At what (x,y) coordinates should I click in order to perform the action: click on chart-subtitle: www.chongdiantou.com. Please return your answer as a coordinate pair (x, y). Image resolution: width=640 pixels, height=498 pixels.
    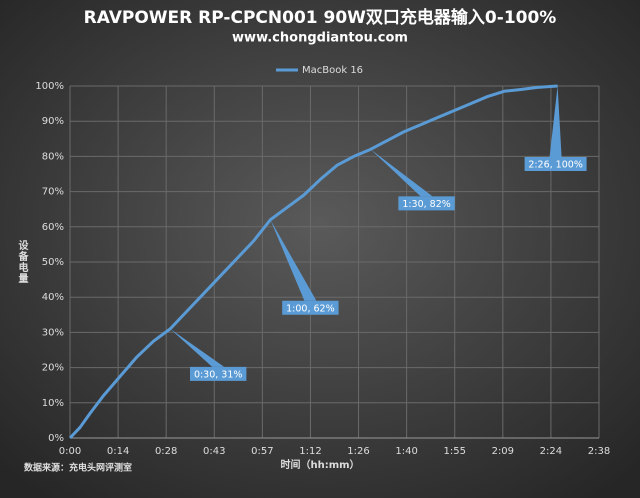
    Looking at the image, I should click on (320, 38).